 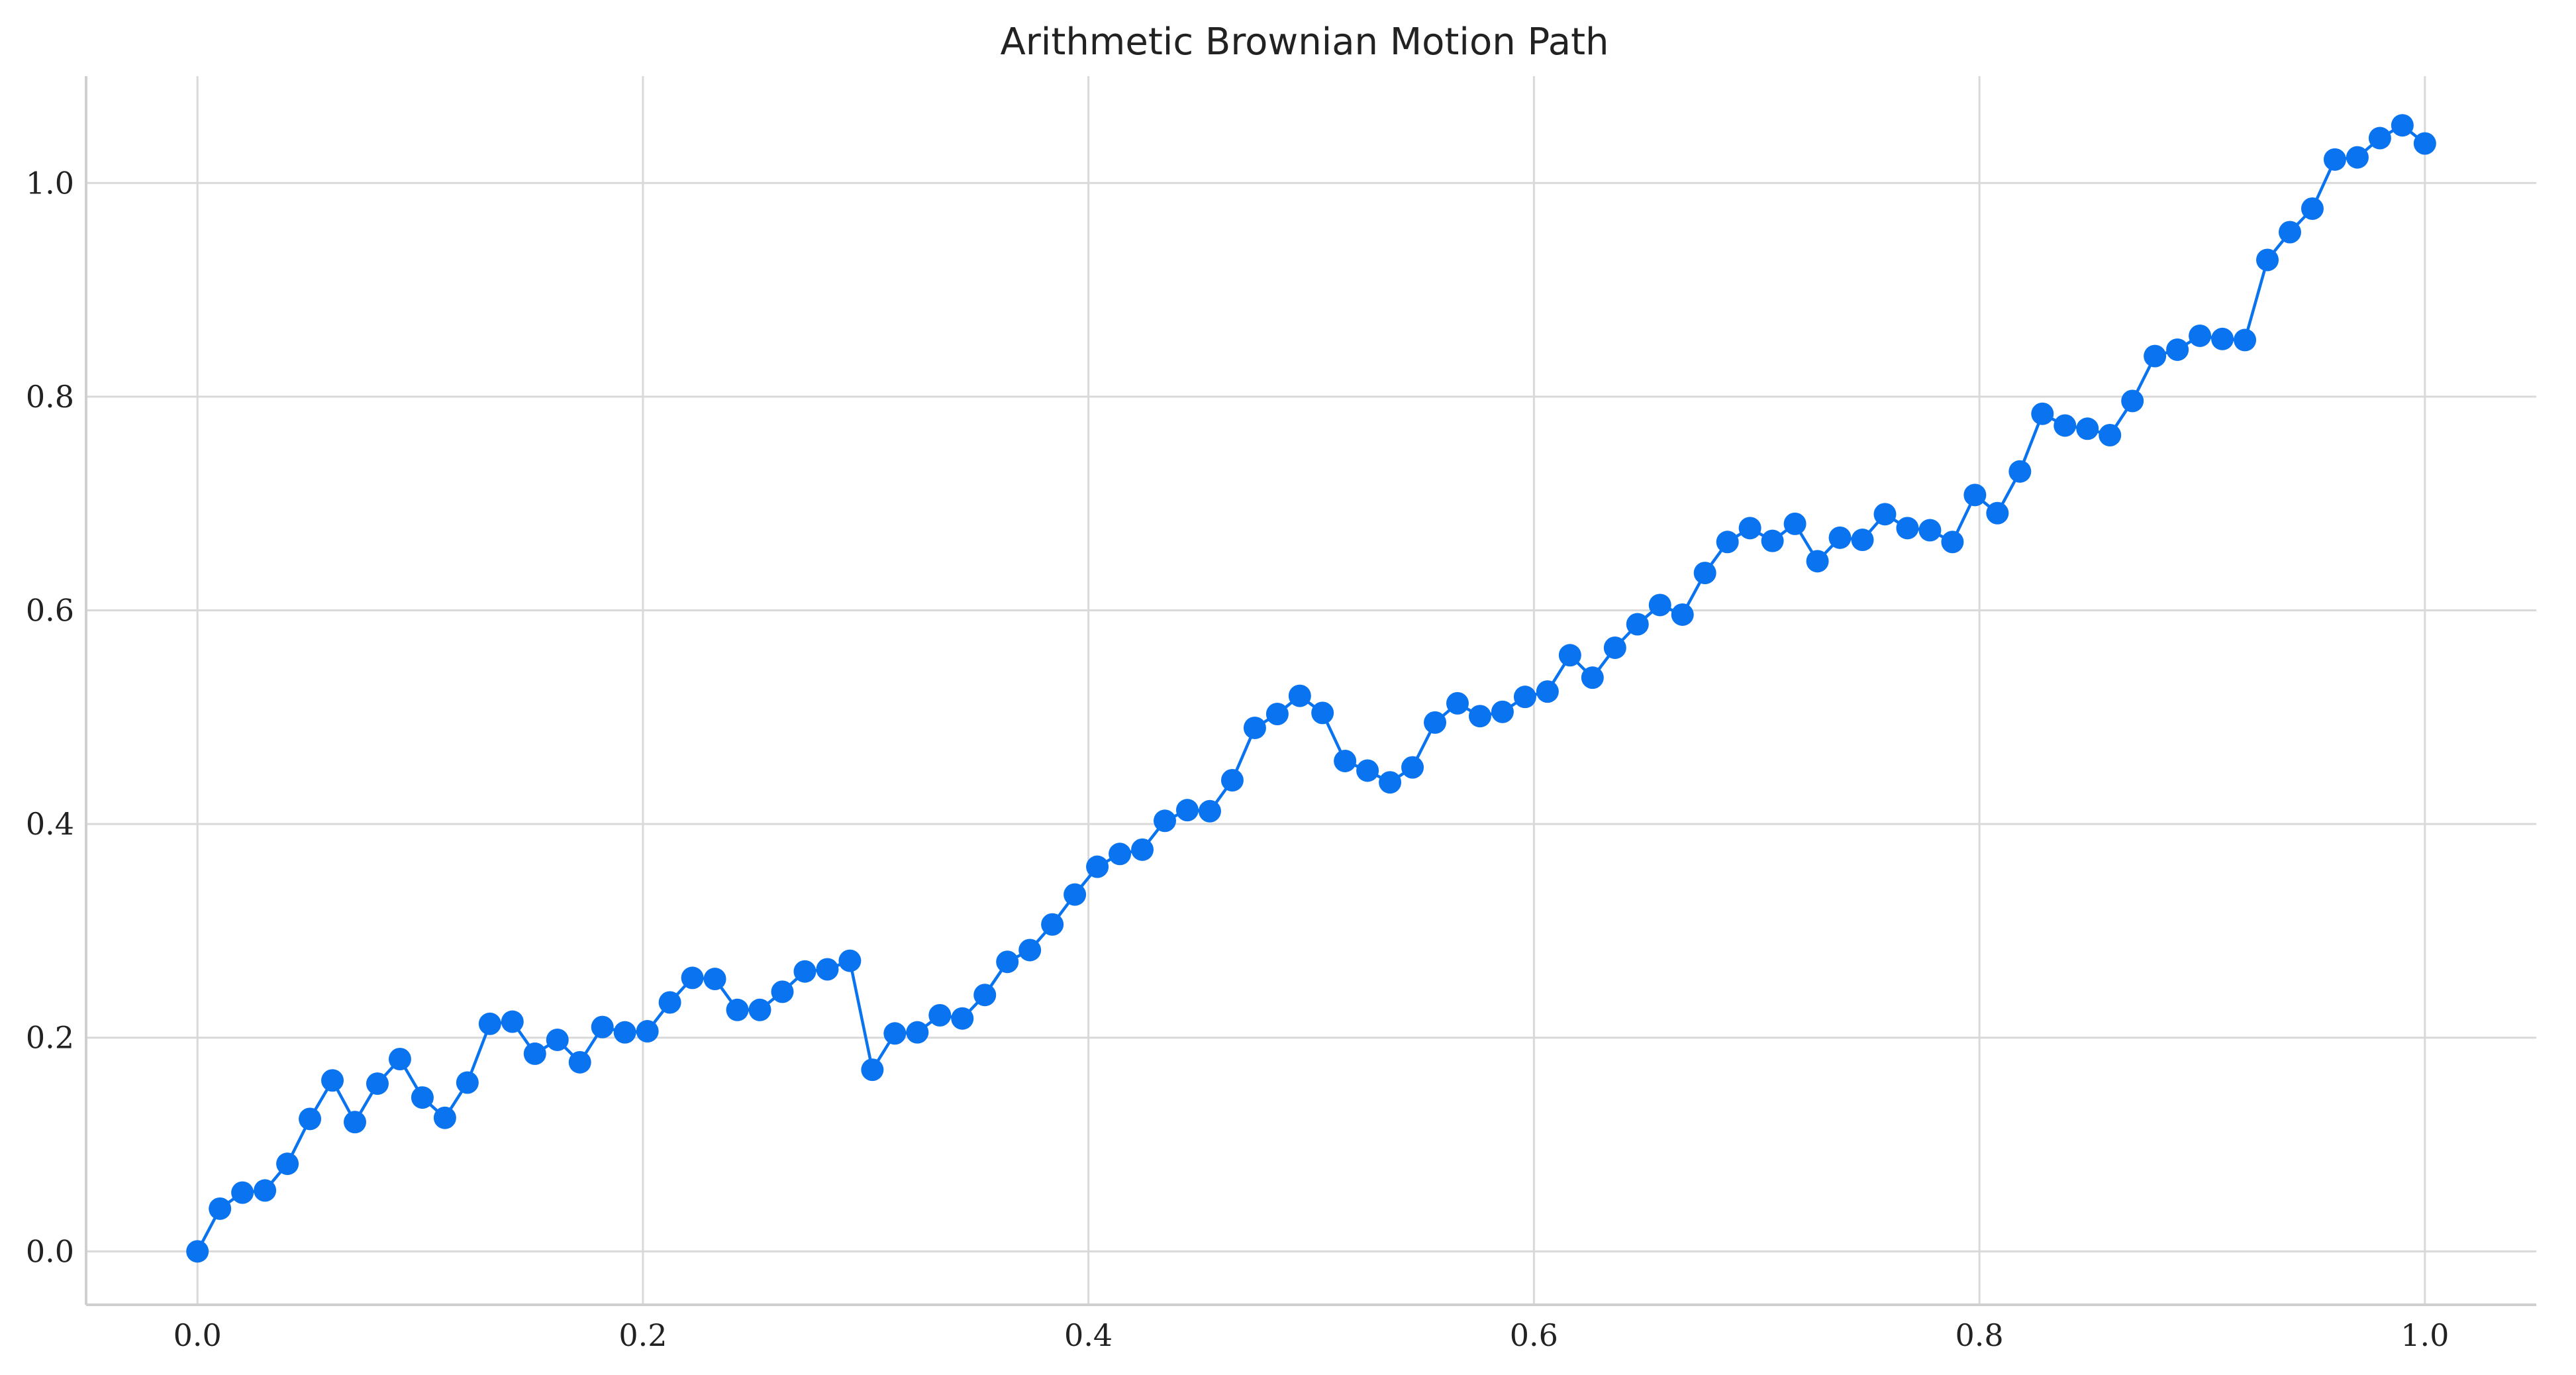 I want to click on y-tick-label: 0.2, so click(x=50, y=1038).